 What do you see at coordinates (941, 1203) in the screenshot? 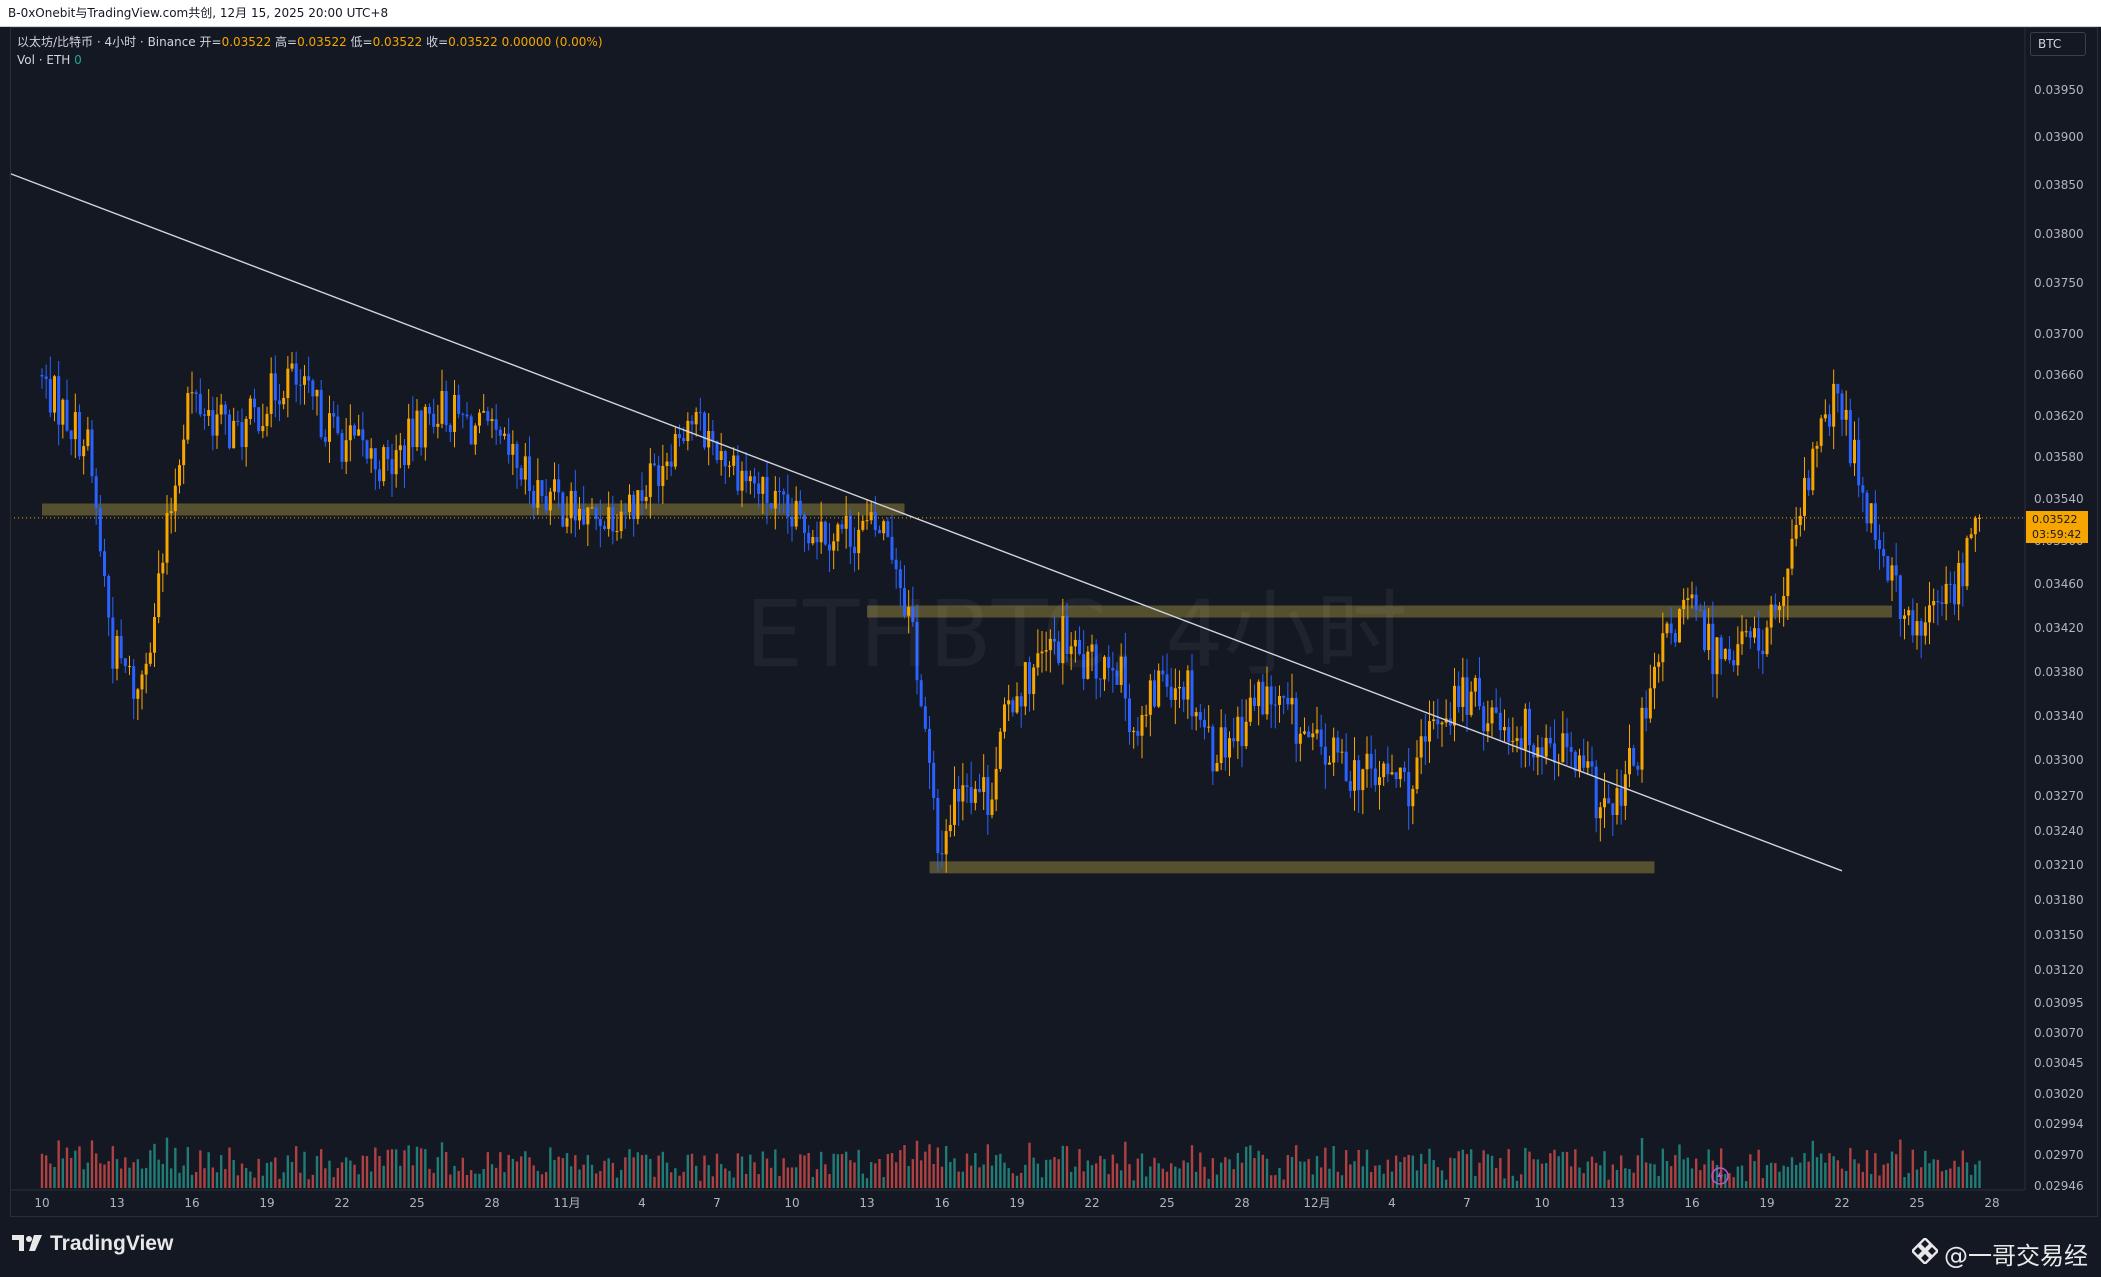
I see `time-tick-label: 16` at bounding box center [941, 1203].